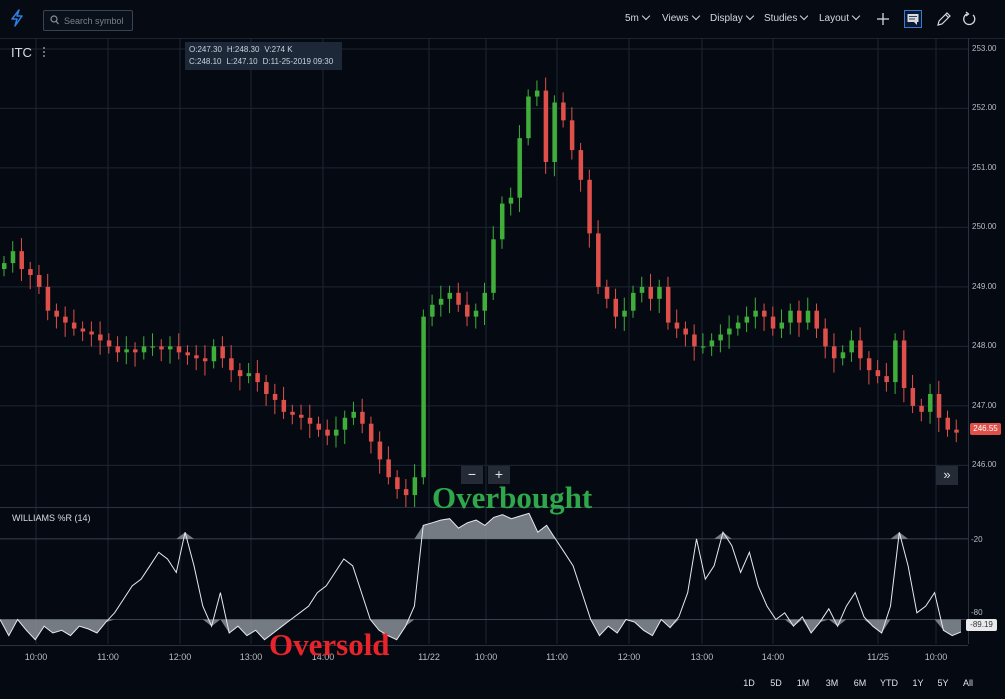 The width and height of the screenshot is (1005, 699). What do you see at coordinates (726, 18) in the screenshot?
I see `display-label: Display` at bounding box center [726, 18].